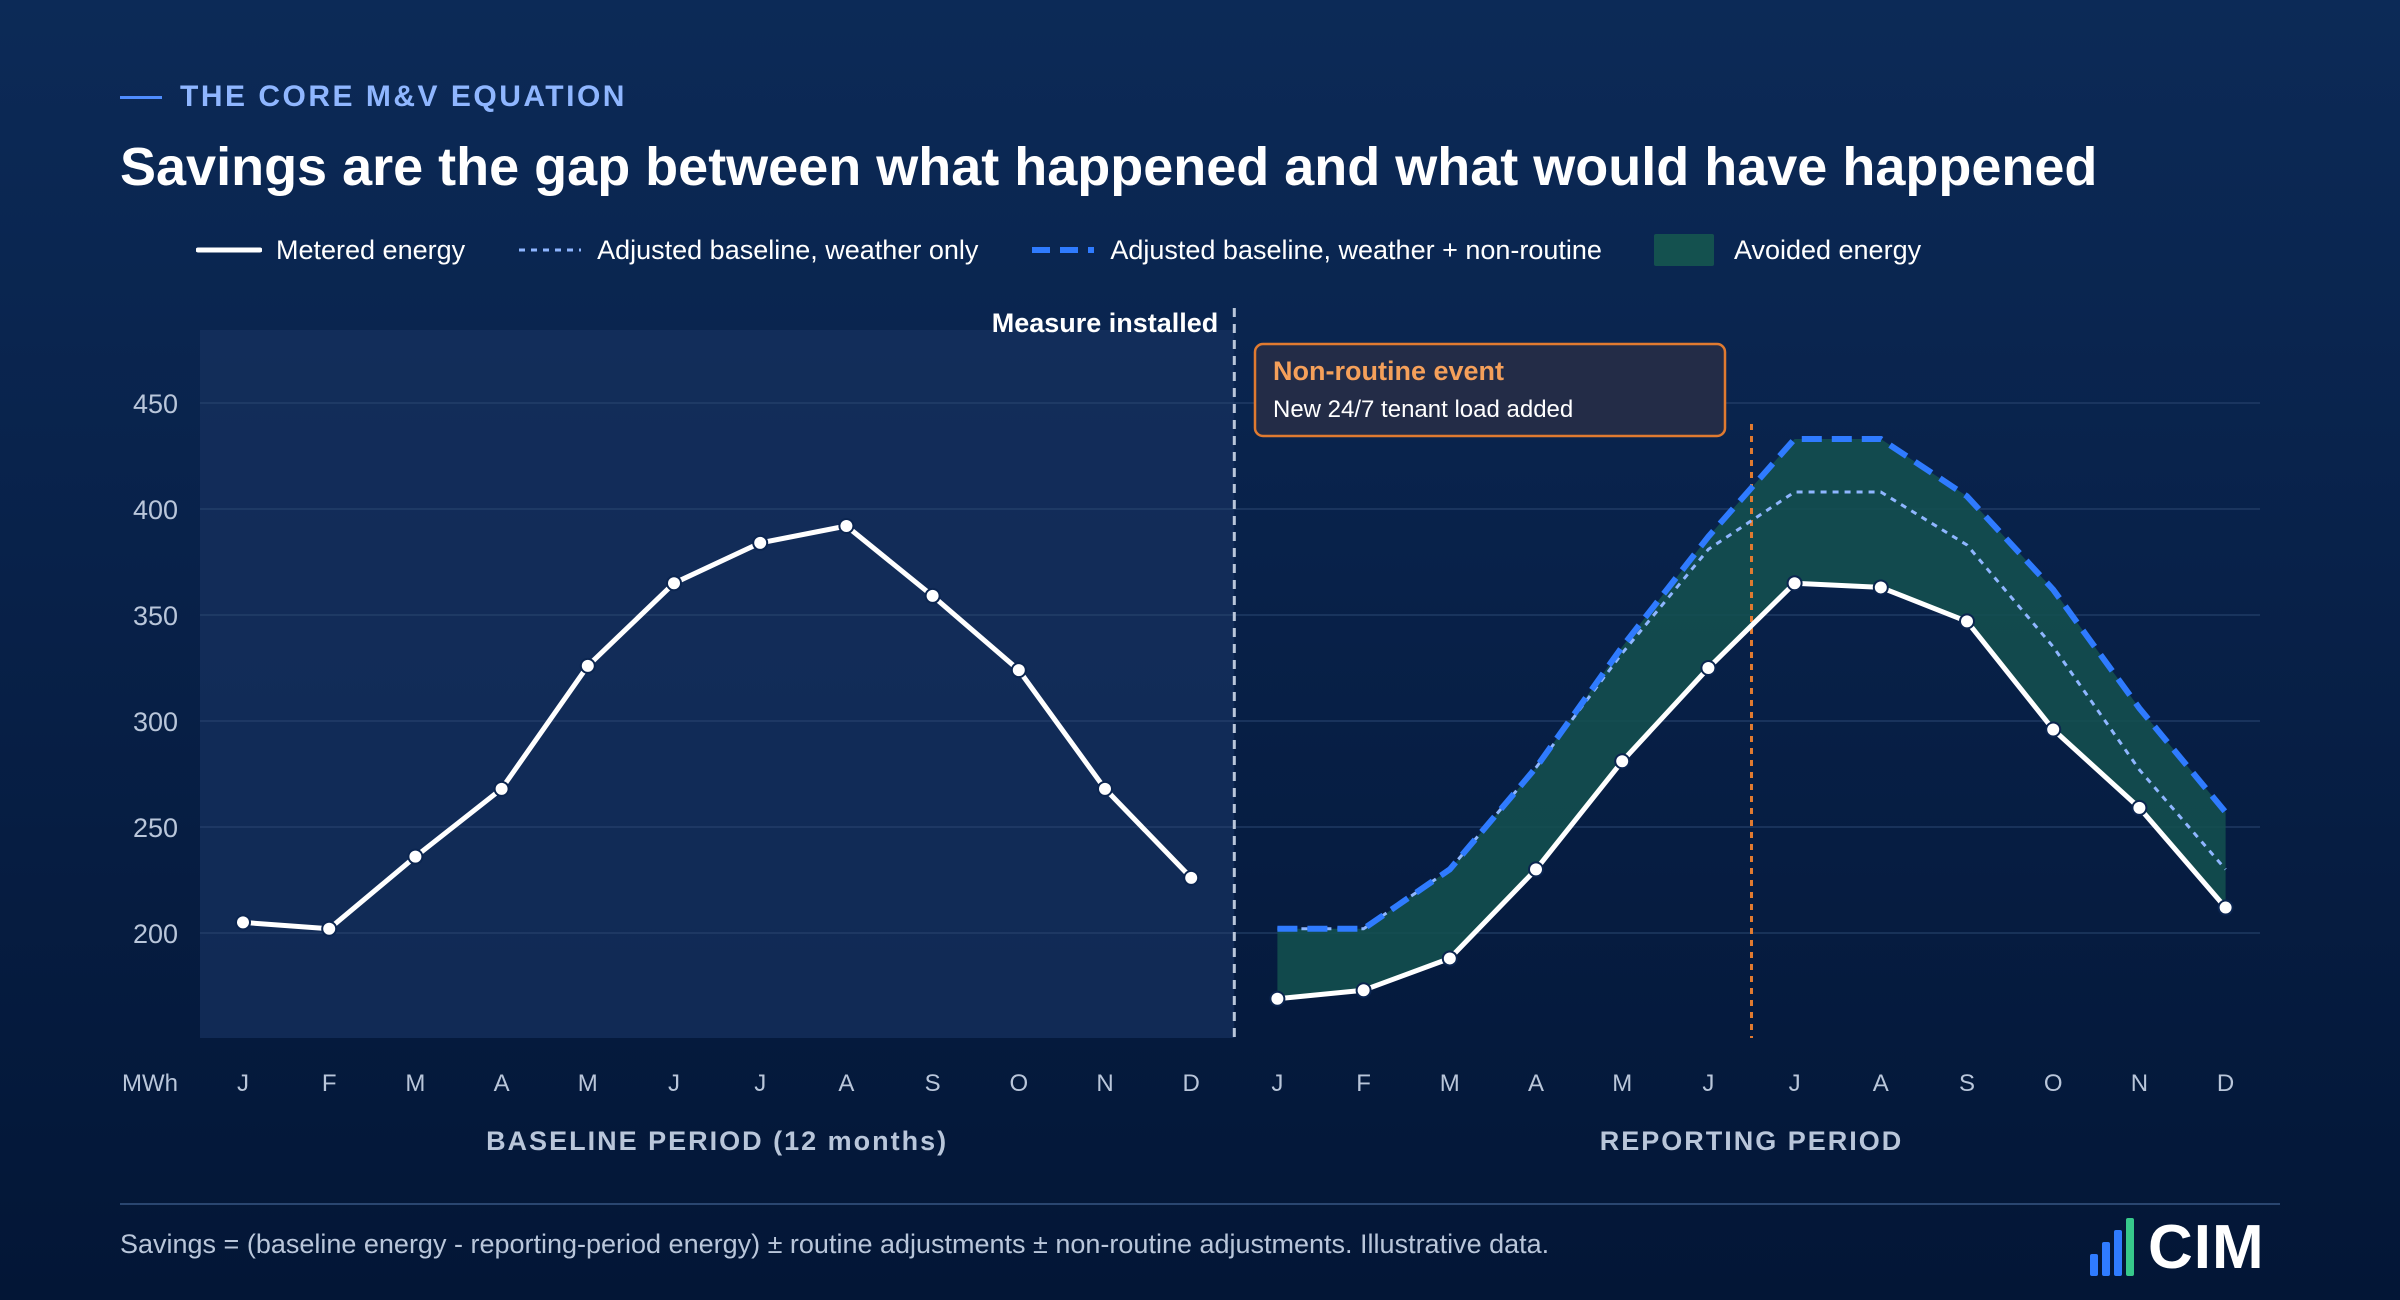 The width and height of the screenshot is (2400, 1300). I want to click on legend-swatch-avoided, so click(1683, 250).